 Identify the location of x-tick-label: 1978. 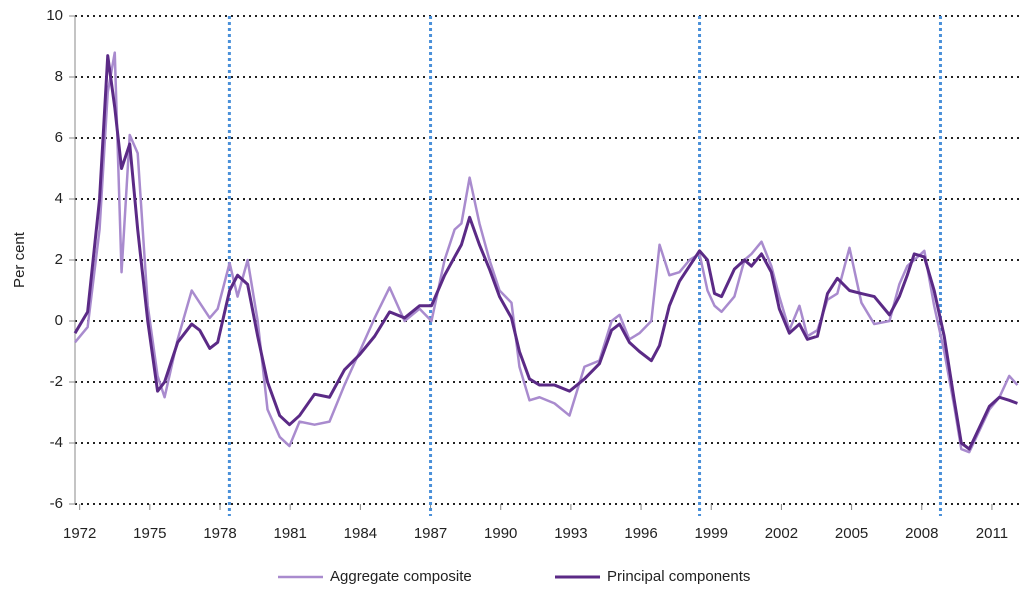
(219, 533).